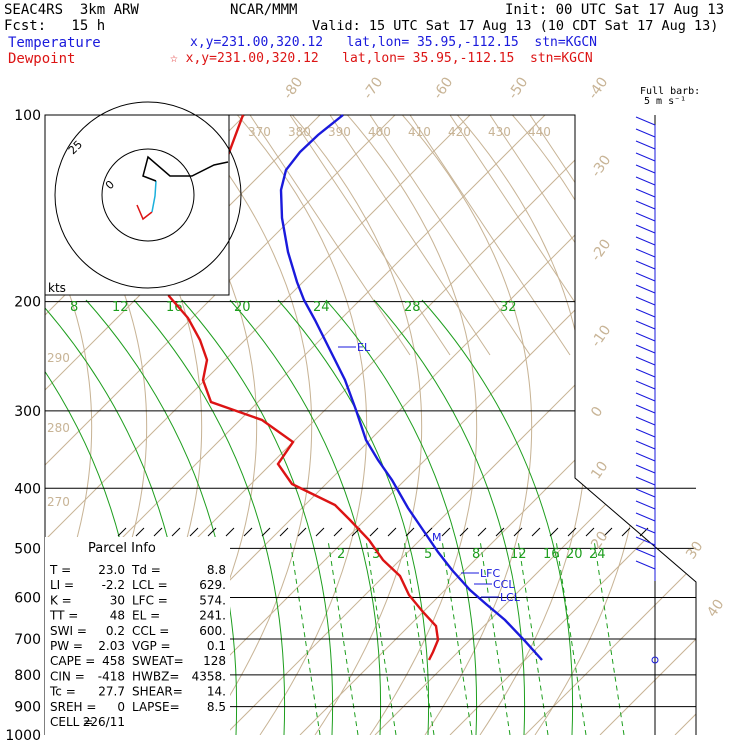 The image size is (740, 740). I want to click on dry-adiabat-line, so click(69, 425).